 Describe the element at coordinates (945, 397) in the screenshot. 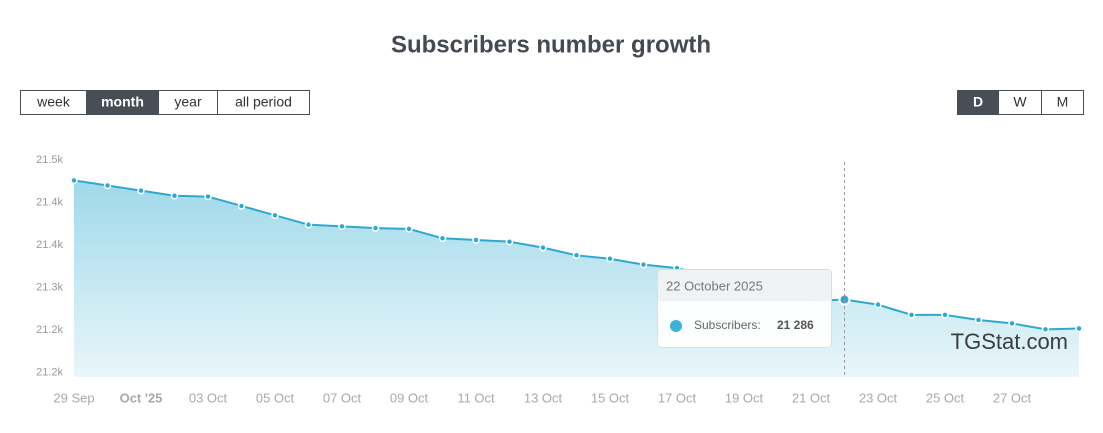

I see `x-tick-label: 25 Oct` at that location.